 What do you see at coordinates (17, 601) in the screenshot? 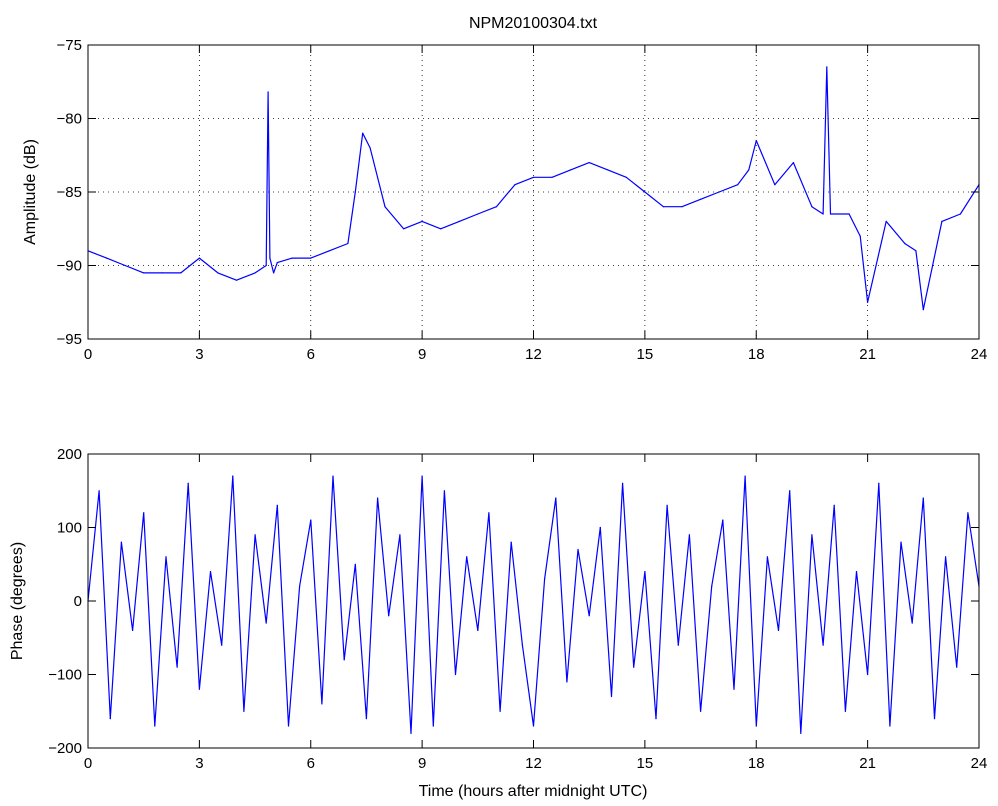
I see `phase-y-axis-label: Phase (degrees)` at bounding box center [17, 601].